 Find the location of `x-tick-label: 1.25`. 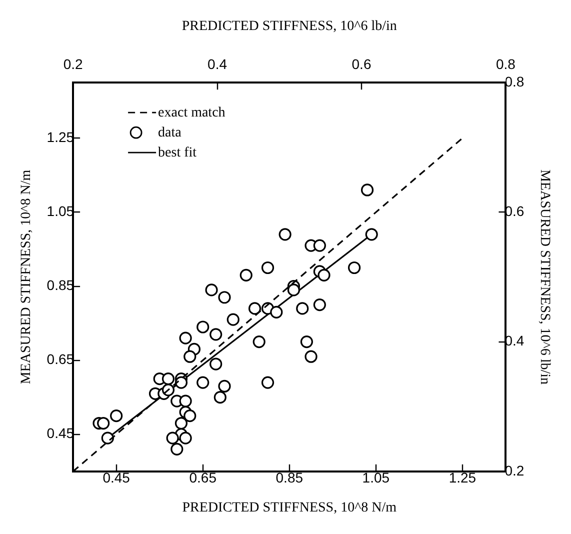

x-tick-label: 1.25 is located at coordinates (462, 478).